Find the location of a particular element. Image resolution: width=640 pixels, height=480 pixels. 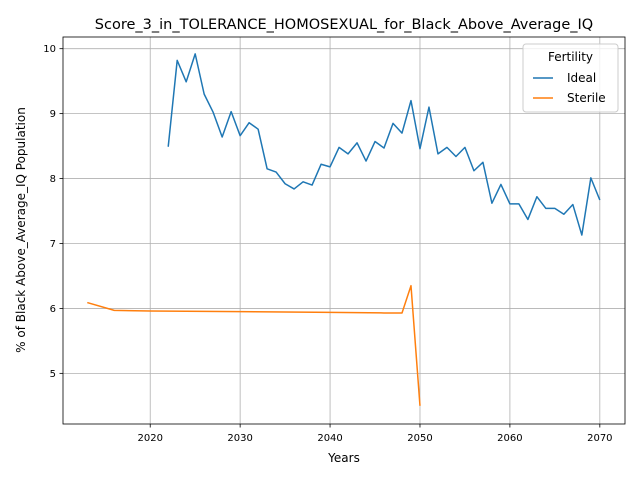

y-tick-label: 6 is located at coordinates (53, 309).